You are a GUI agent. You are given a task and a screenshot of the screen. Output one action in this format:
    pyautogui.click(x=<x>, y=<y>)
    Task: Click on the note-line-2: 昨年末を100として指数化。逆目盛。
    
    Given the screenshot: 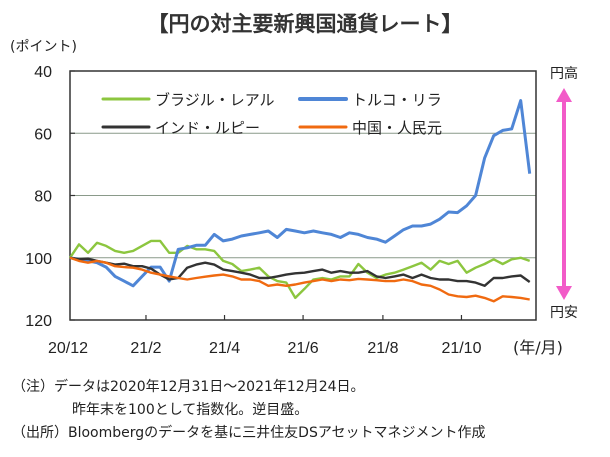 What is the action you would take?
    pyautogui.click(x=190, y=410)
    